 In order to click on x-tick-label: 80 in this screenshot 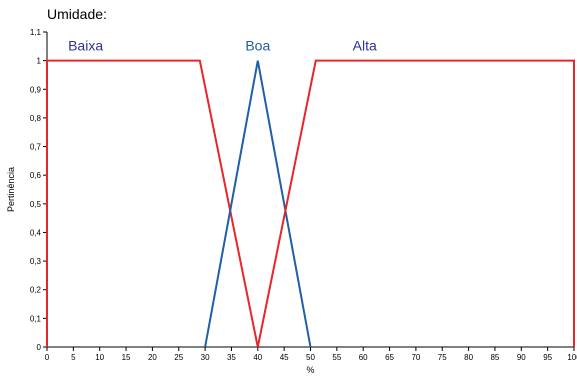, I will do `click(468, 357)`.